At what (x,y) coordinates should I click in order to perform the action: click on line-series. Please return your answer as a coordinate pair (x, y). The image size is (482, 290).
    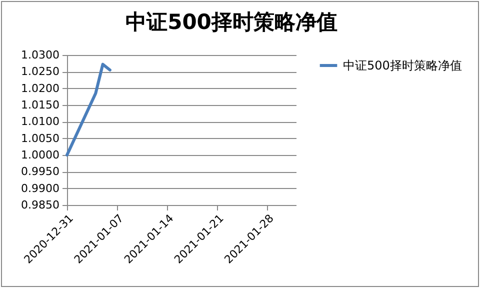
    Looking at the image, I should click on (89, 109).